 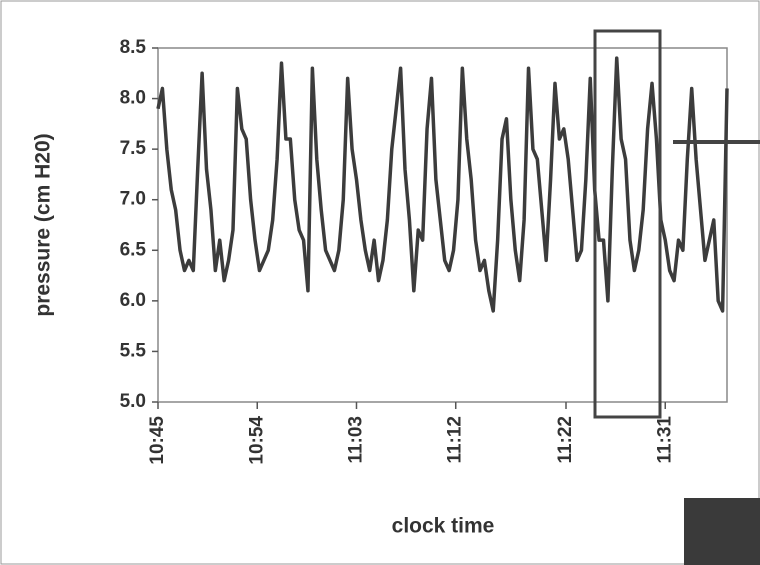 I want to click on y-tick-label: 8.0, so click(x=133, y=98).